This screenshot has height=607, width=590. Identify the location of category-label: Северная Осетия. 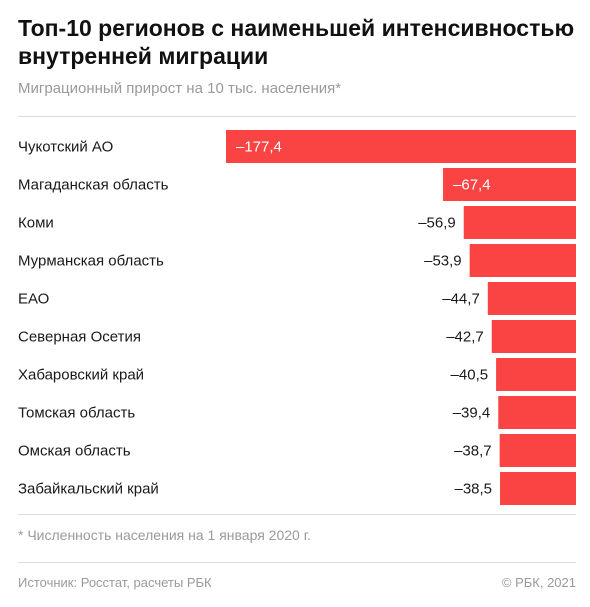
(79, 337).